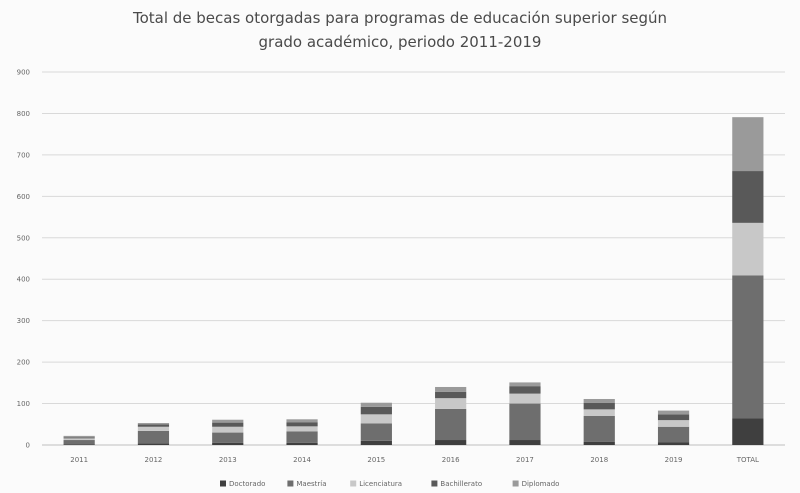 Image resolution: width=800 pixels, height=493 pixels. What do you see at coordinates (380, 484) in the screenshot?
I see `legend-label-licenciatura: Licenciatura` at bounding box center [380, 484].